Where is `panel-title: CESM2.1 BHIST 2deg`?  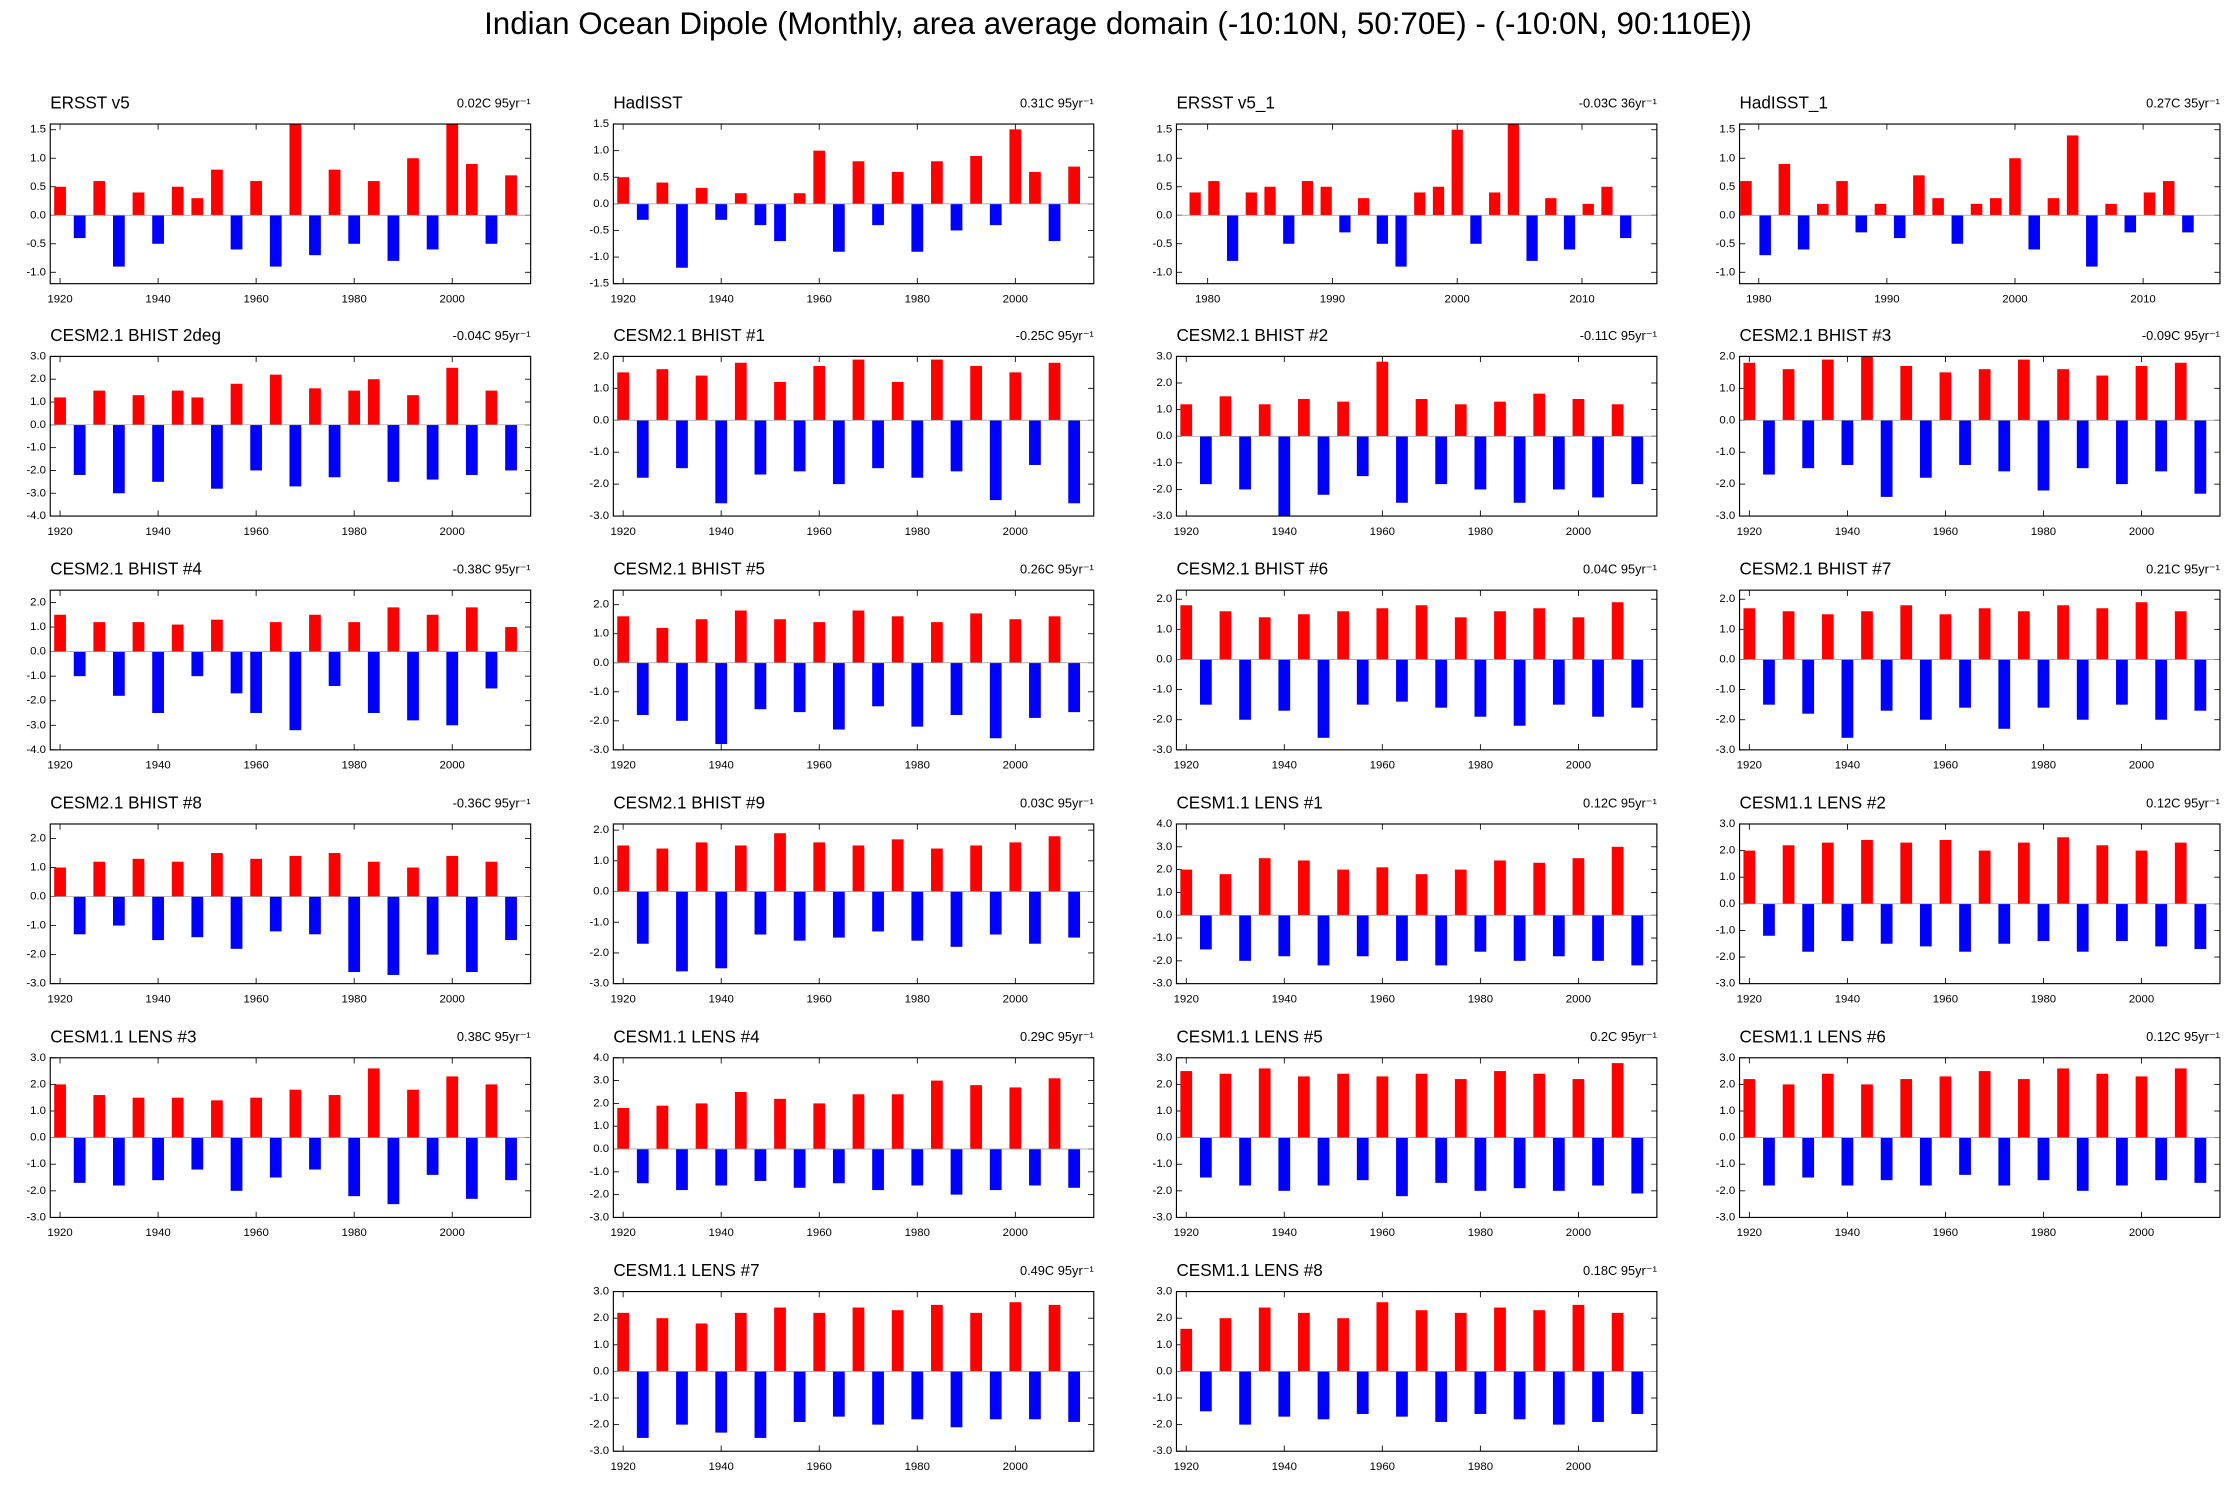 panel-title: CESM2.1 BHIST 2deg is located at coordinates (135, 335).